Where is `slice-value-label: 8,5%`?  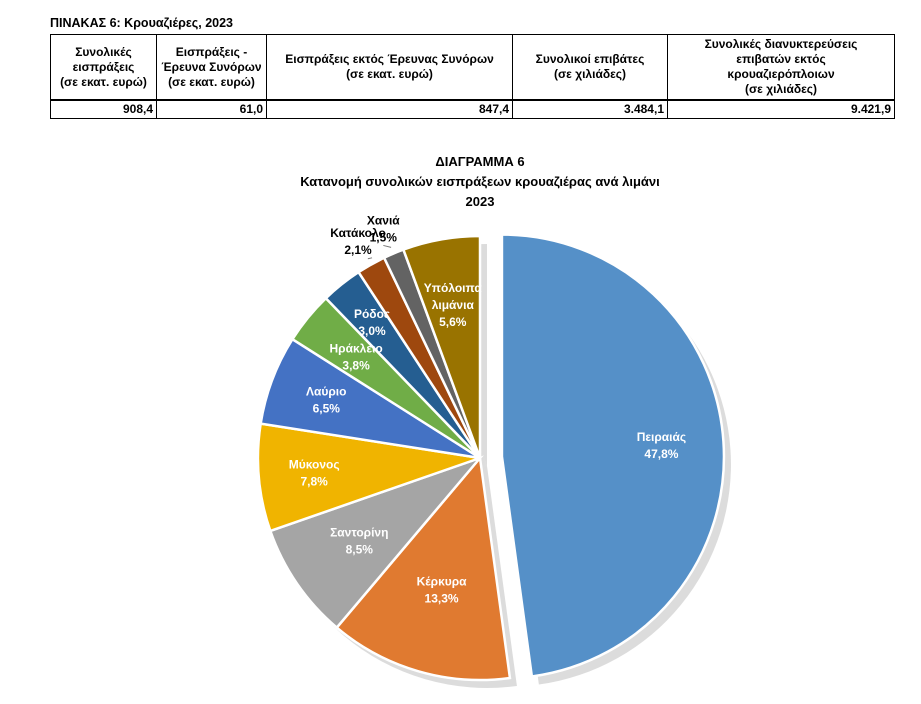
slice-value-label: 8,5% is located at coordinates (360, 549).